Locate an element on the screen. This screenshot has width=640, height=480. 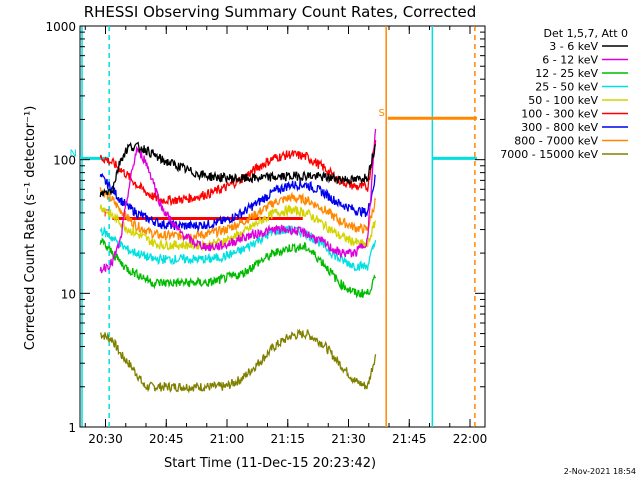
y-tick-label: 10 is located at coordinates (68, 294).